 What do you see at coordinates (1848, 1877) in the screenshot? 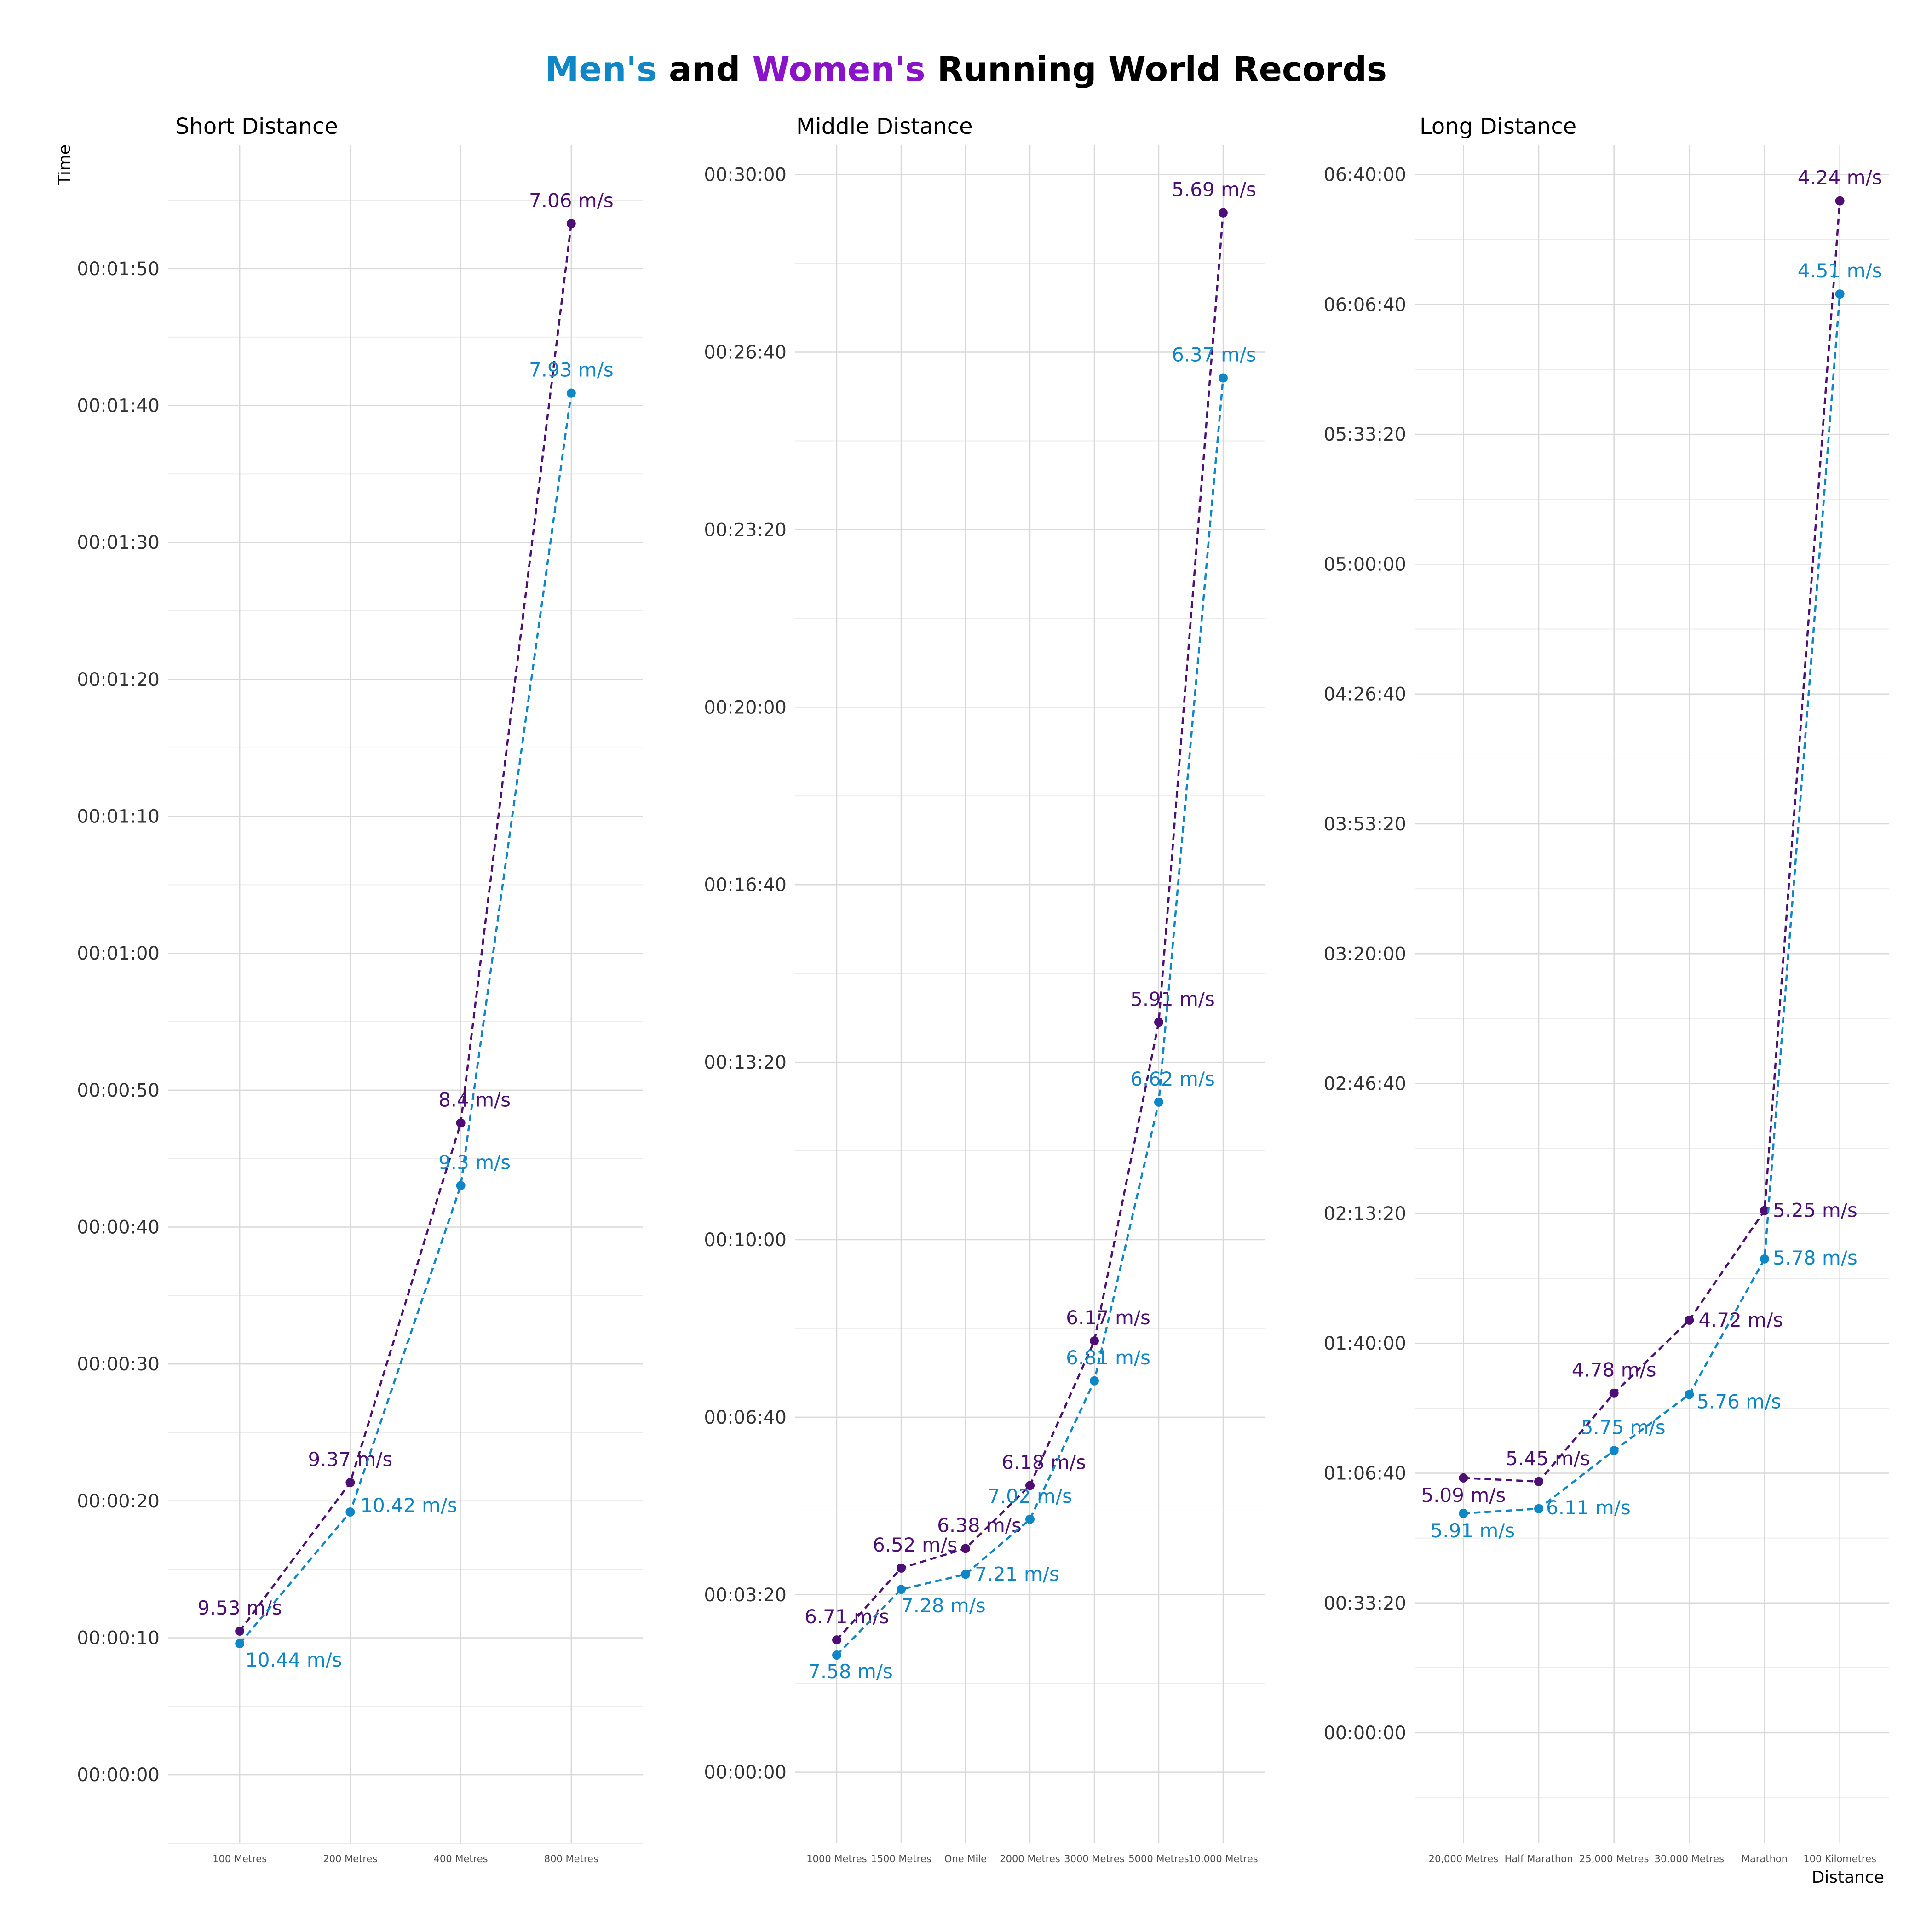
I see `x-axis-title: Distance` at bounding box center [1848, 1877].